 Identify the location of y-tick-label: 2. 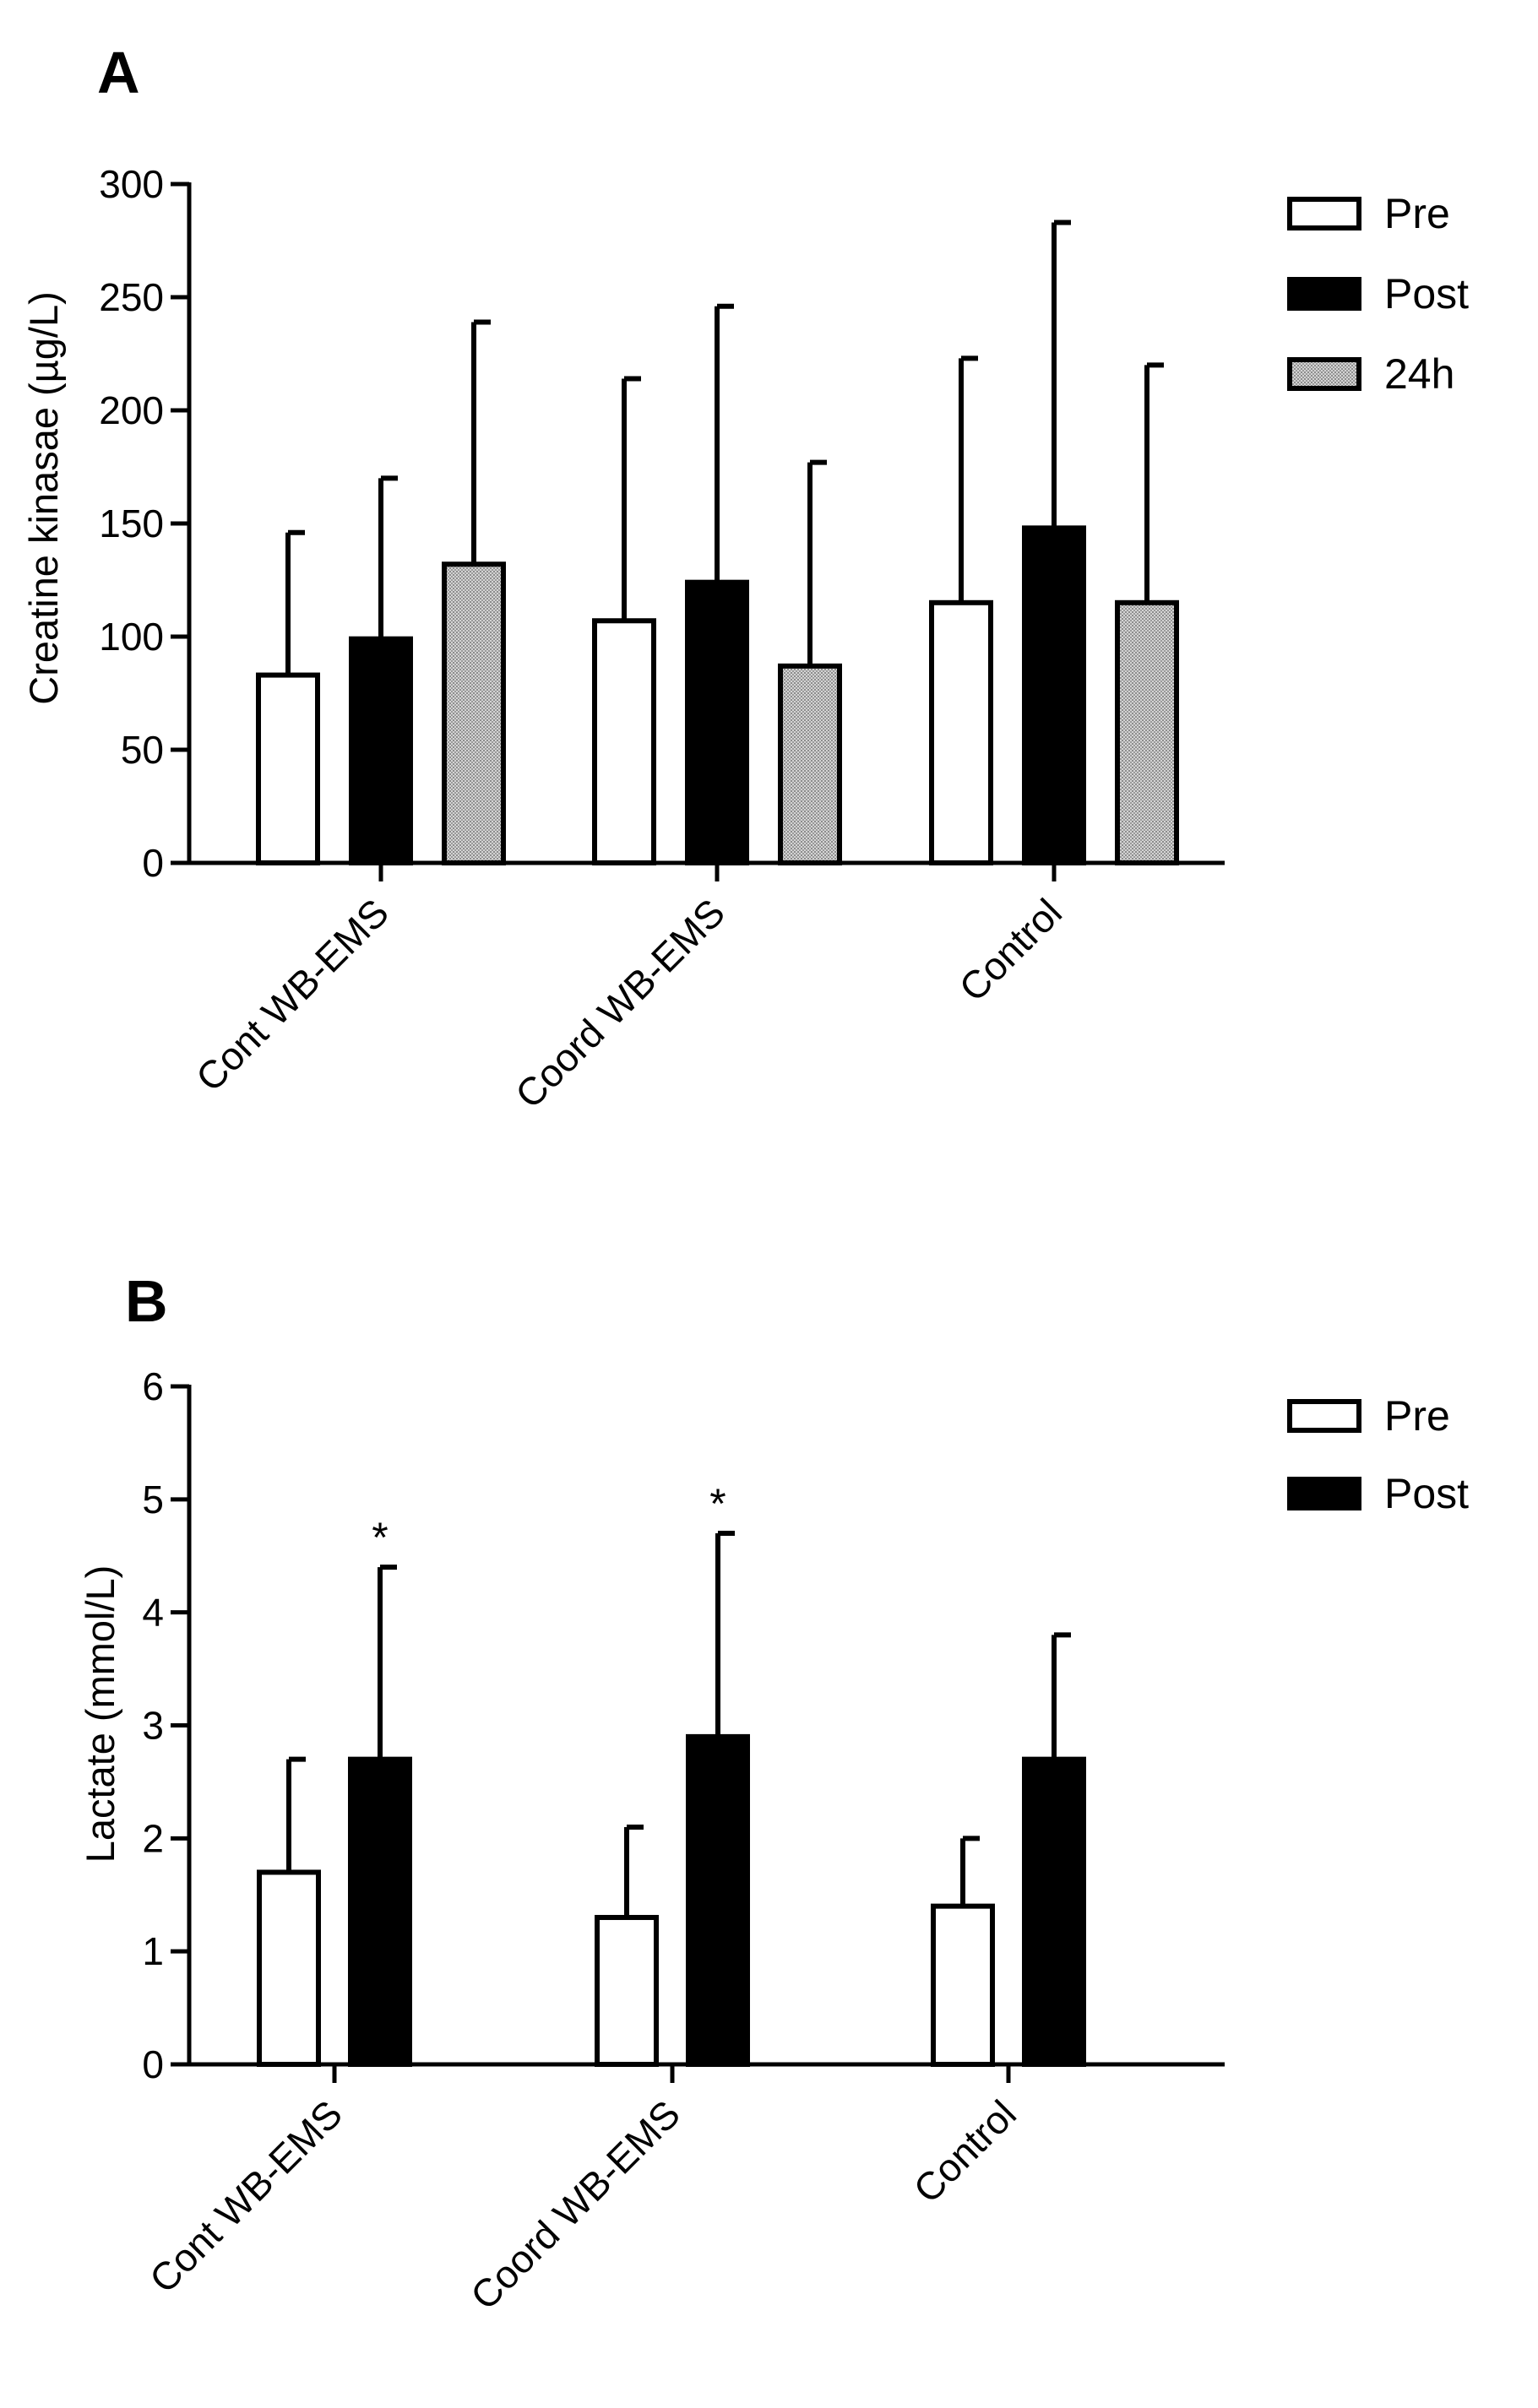
(153, 1838).